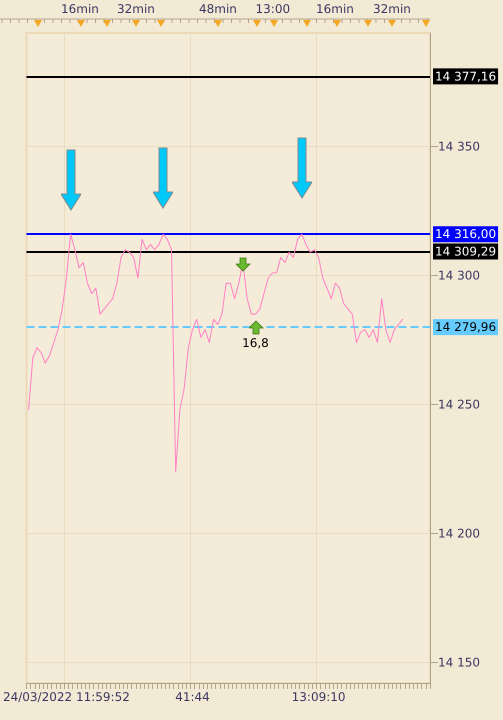  What do you see at coordinates (465, 76) in the screenshot?
I see `ref-line-label: 14 377,16` at bounding box center [465, 76].